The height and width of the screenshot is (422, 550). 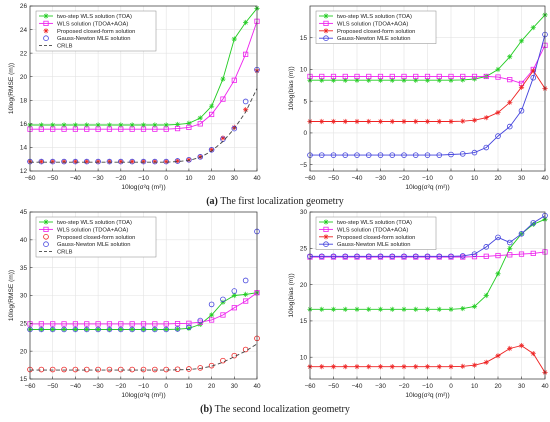 I want to click on legend-entry: Gauss-Newton MLE solution, so click(x=86, y=38).